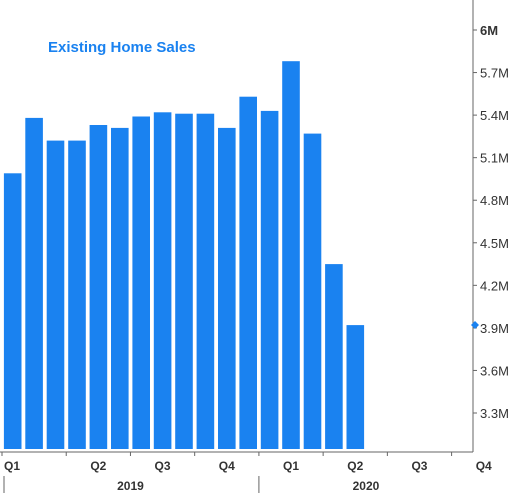 The height and width of the screenshot is (495, 522). I want to click on chart-title: Existing Home Sales, so click(122, 47).